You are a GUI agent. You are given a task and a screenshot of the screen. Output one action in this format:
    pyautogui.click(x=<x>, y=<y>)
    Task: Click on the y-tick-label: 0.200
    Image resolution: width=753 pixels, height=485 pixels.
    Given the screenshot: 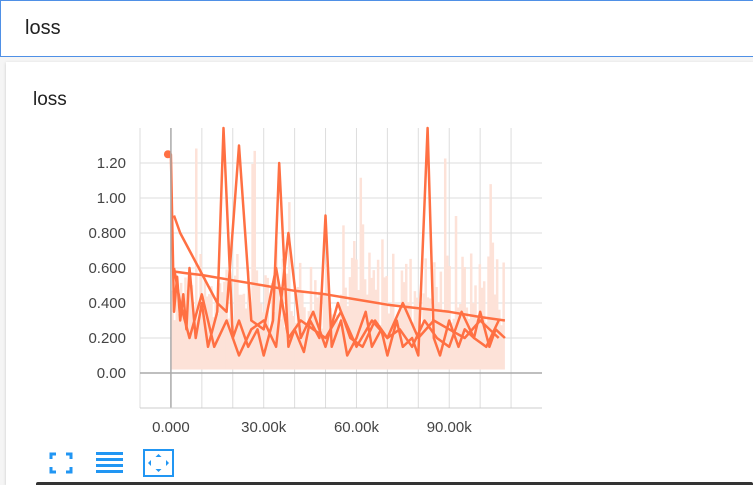 What is the action you would take?
    pyautogui.click(x=107, y=338)
    